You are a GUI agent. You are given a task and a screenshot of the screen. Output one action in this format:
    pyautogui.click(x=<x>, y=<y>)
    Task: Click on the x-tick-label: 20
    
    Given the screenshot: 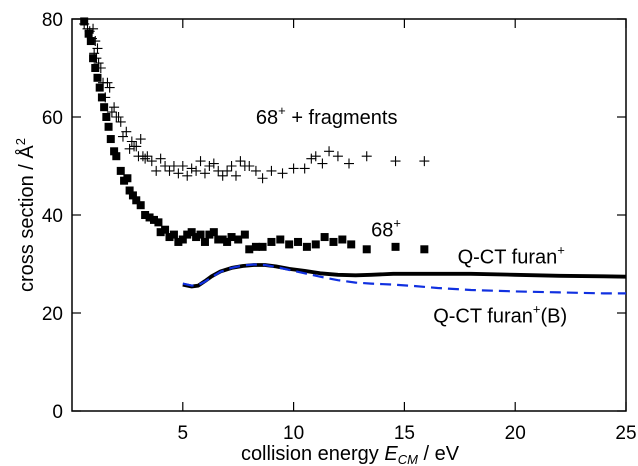 What is the action you would take?
    pyautogui.click(x=515, y=433)
    